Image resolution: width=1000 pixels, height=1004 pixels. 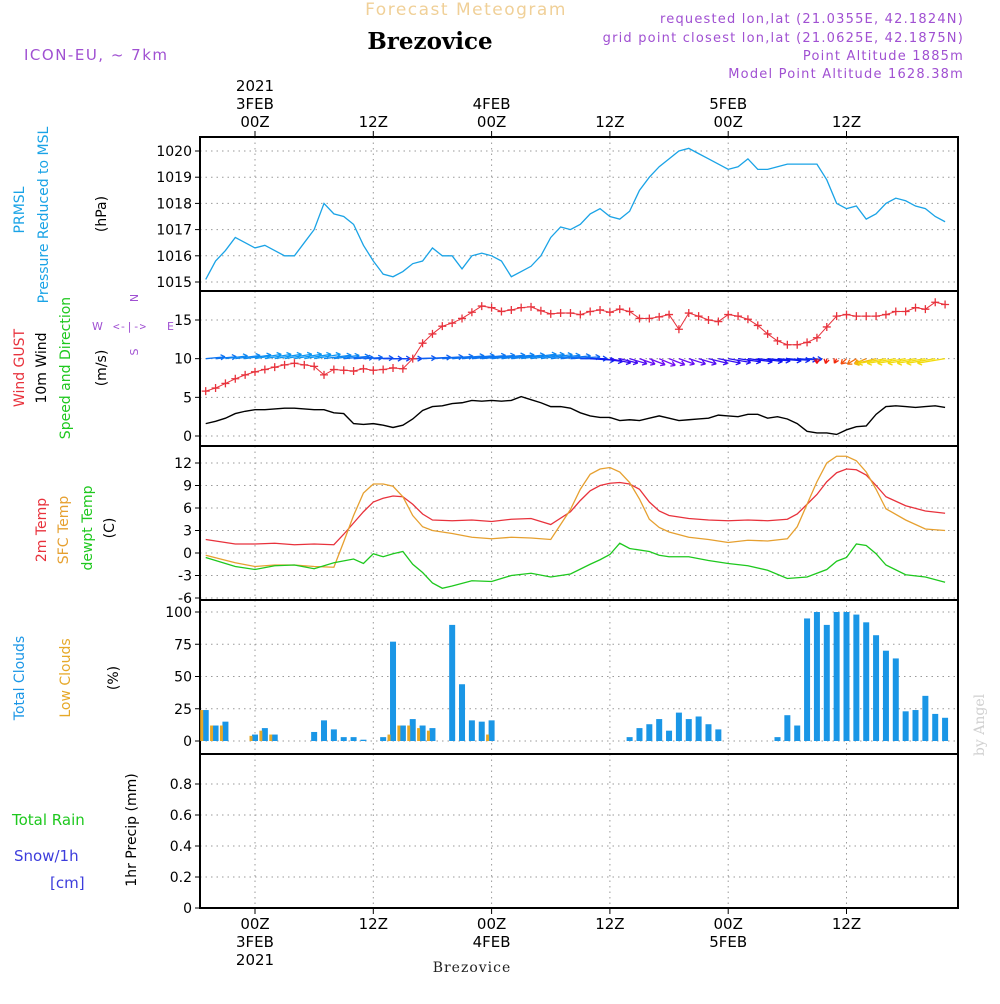 What do you see at coordinates (185, 577) in the screenshot?
I see `y-tick-label: -3` at bounding box center [185, 577].